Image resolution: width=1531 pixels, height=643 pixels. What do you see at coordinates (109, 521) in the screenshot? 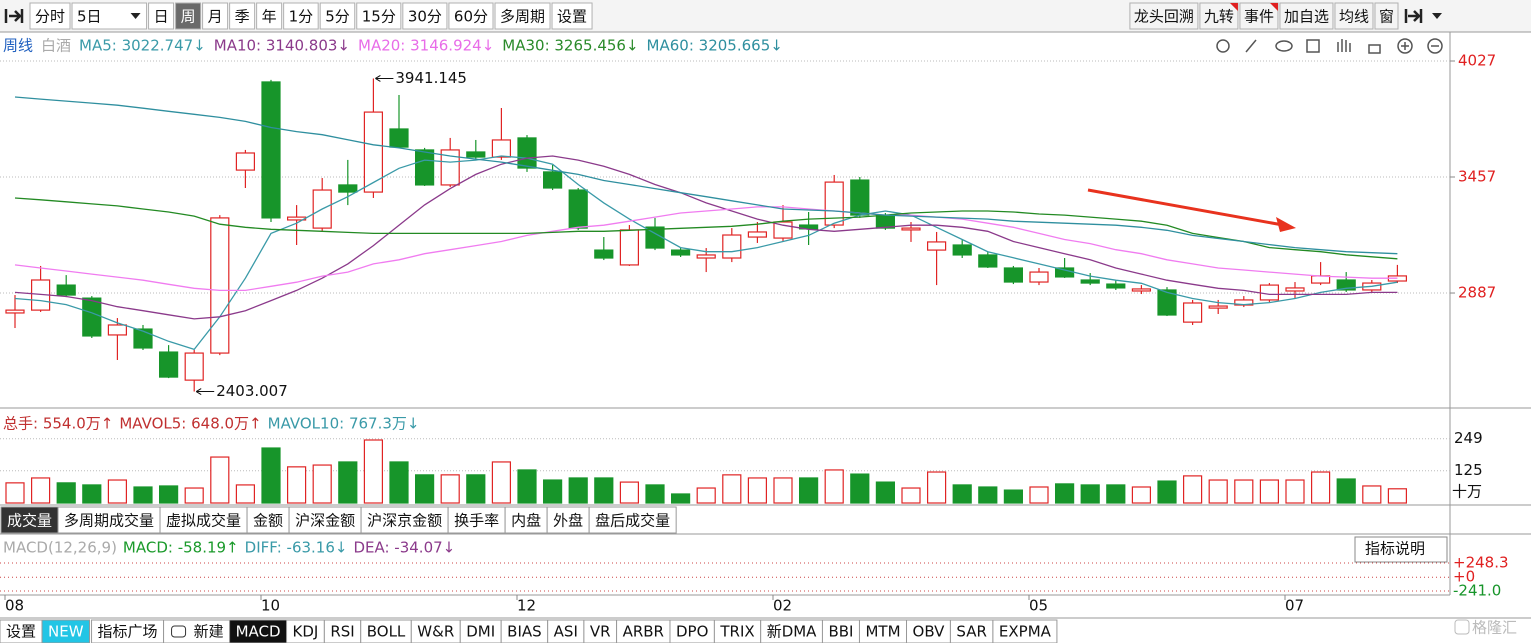
I see `indicator-tab-label: 多周期成交量` at bounding box center [109, 521].